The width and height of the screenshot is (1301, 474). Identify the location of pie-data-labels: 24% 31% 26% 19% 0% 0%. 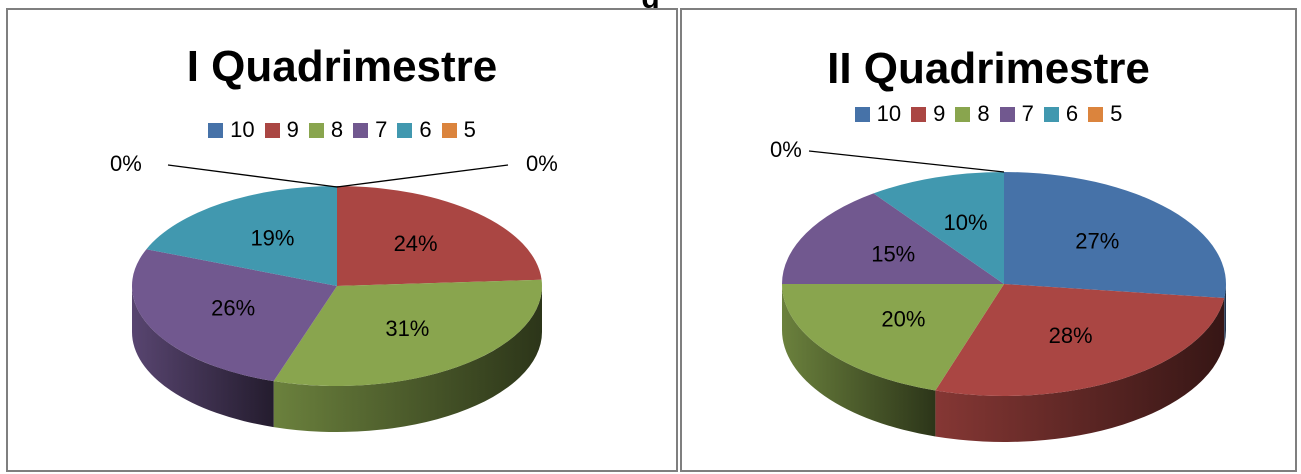
(334, 246).